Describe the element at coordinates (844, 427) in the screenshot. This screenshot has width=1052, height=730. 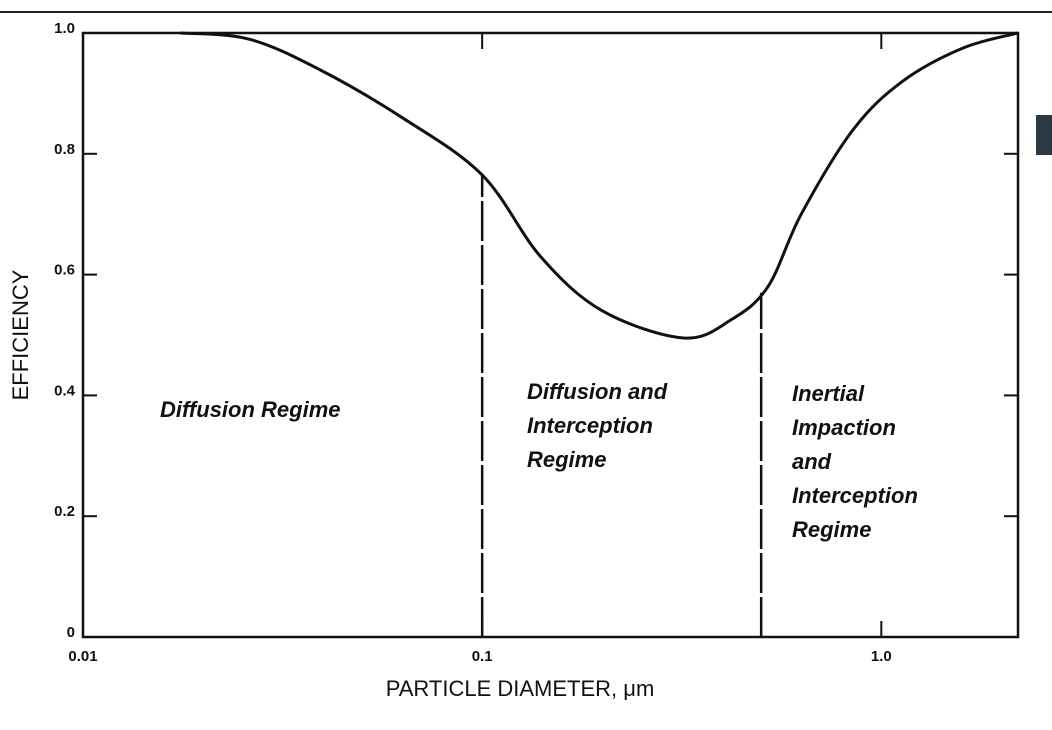
I see `regime-label: Impaction` at that location.